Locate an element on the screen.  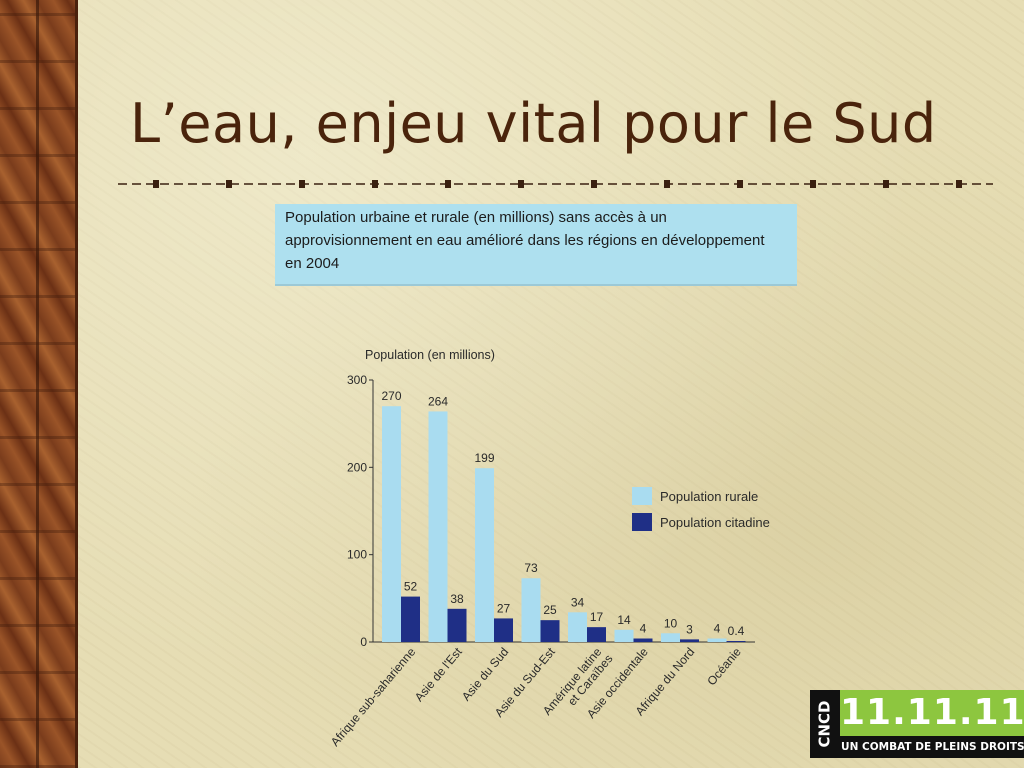
data-label-rural: 4 is located at coordinates (717, 629).